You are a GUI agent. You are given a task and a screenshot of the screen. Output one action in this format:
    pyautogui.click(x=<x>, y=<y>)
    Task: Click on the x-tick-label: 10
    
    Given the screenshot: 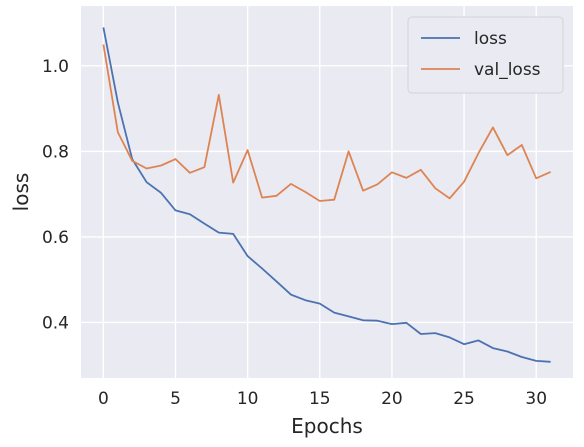 What is the action you would take?
    pyautogui.click(x=248, y=399)
    